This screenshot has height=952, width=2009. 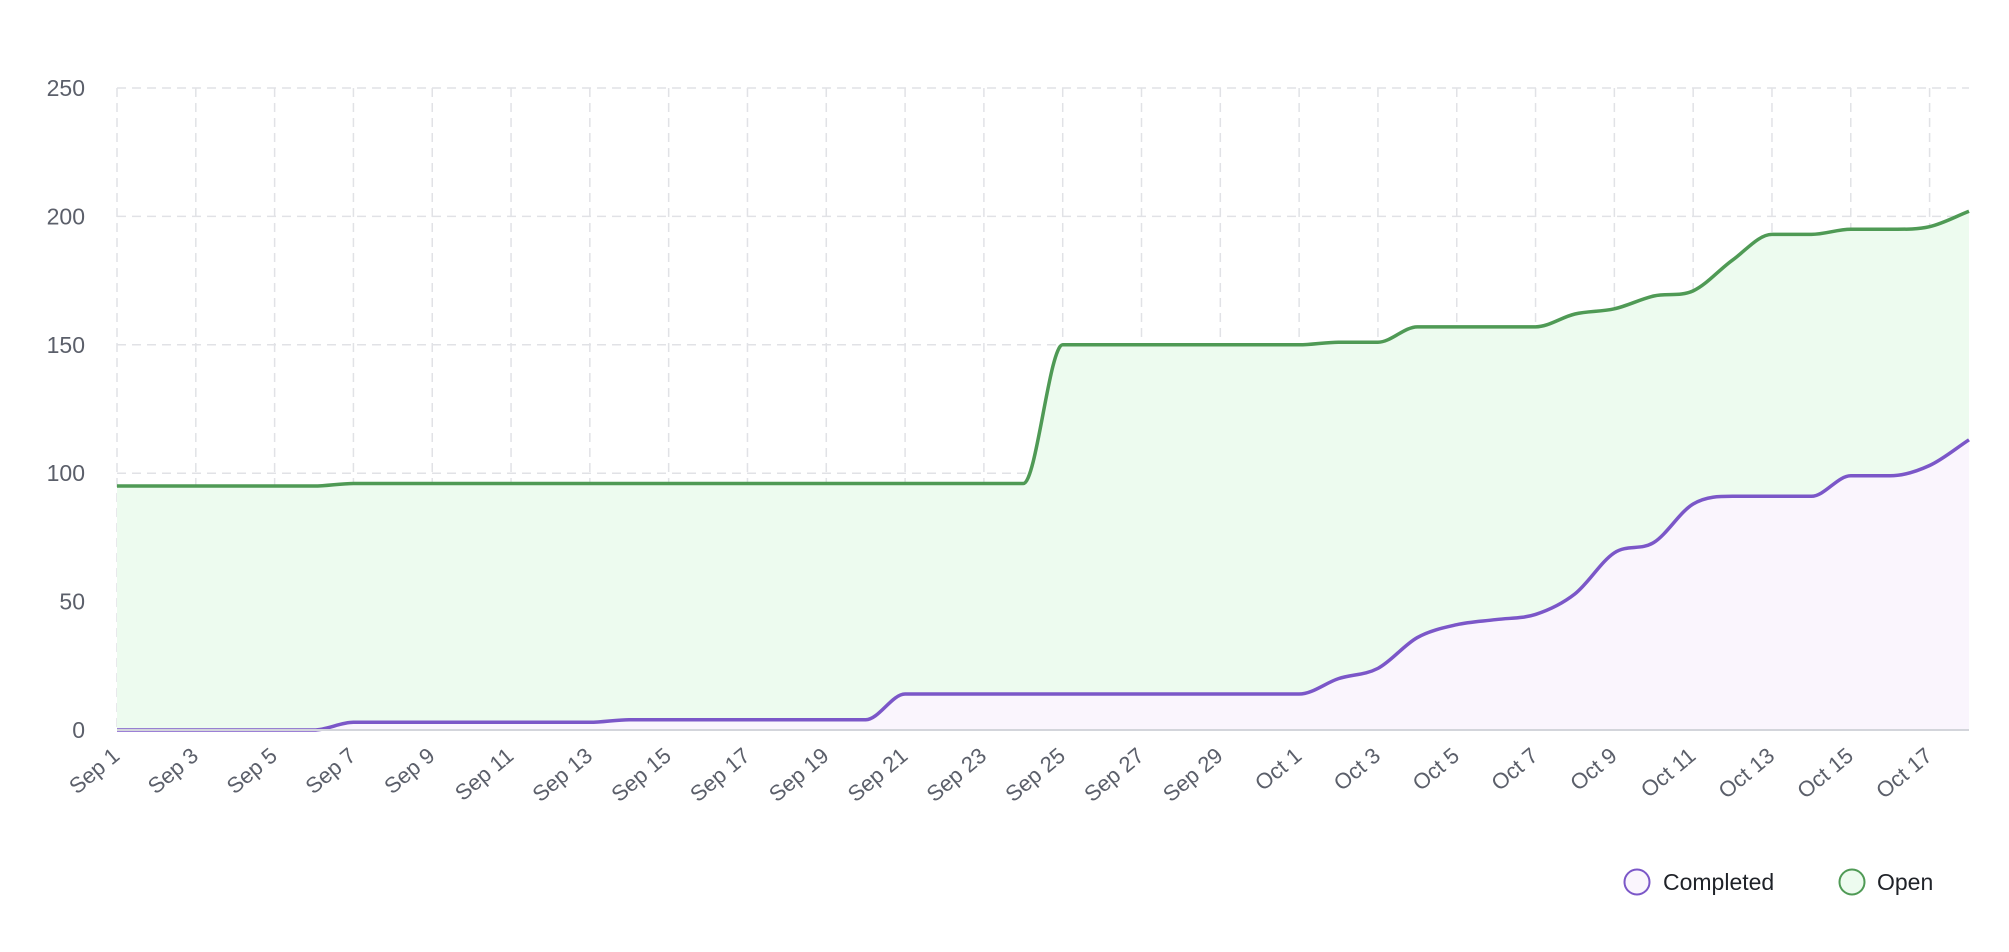 I want to click on x-tick-label: Oct 11, so click(x=1668, y=773).